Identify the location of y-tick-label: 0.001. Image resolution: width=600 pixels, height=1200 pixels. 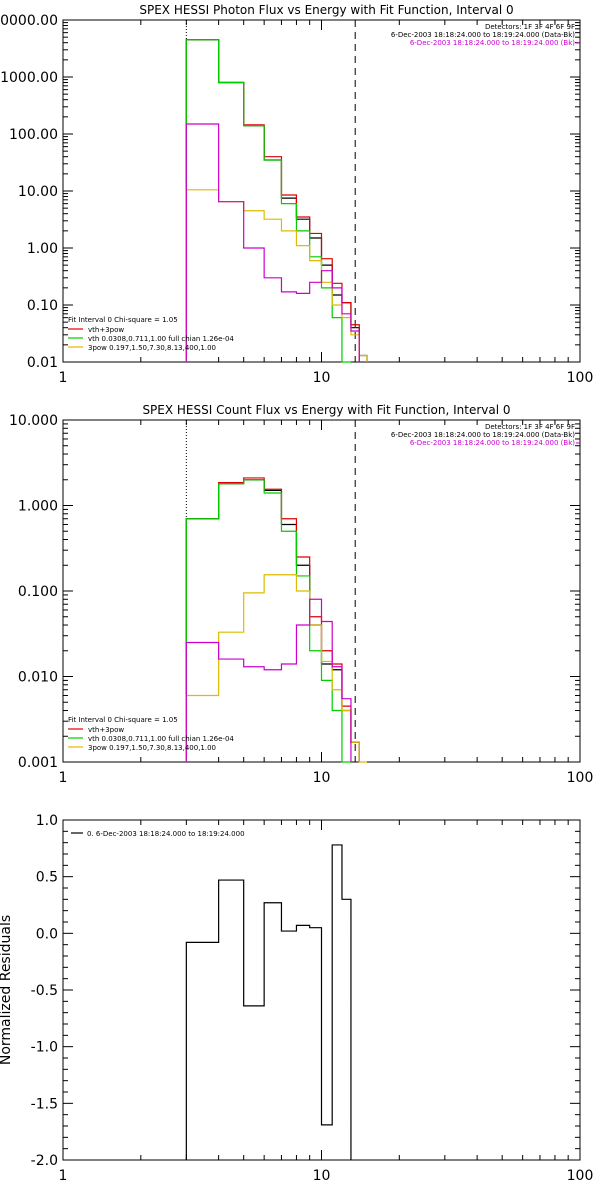
(38, 763).